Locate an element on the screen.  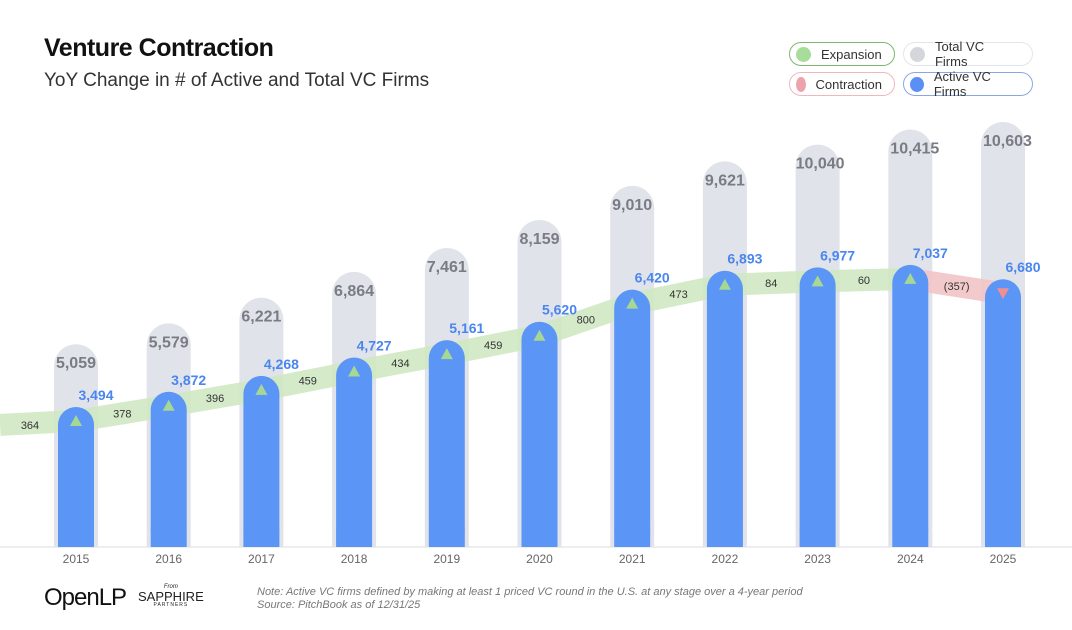
legend-item: Contraction is located at coordinates (842, 84).